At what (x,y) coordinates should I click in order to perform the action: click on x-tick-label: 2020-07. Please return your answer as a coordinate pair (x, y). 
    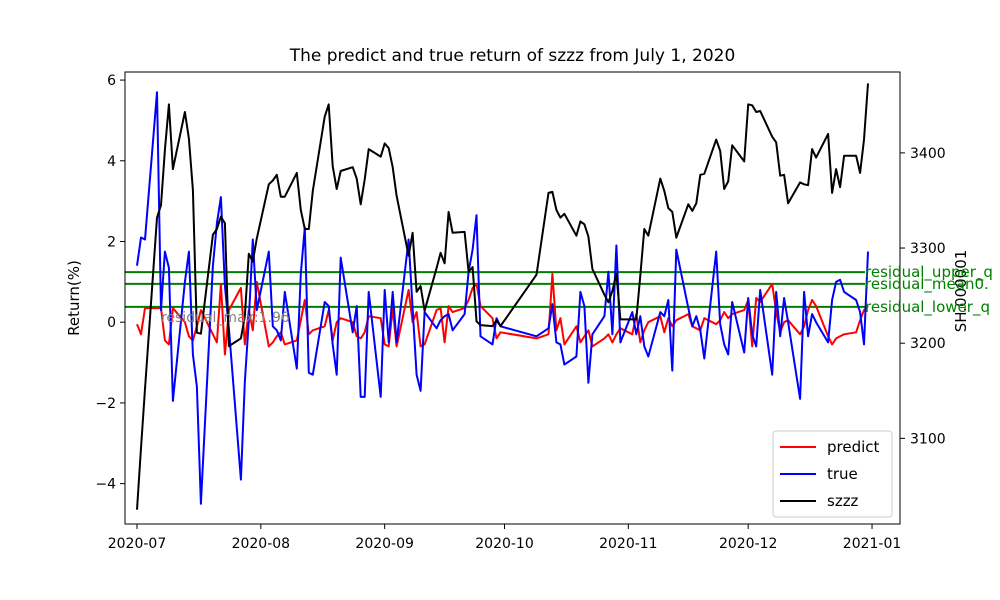
    Looking at the image, I should click on (137, 544).